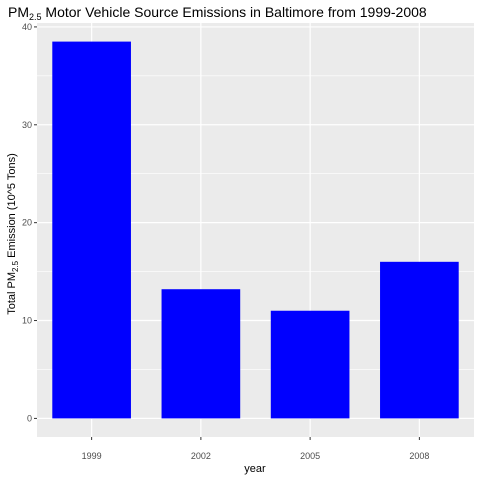  What do you see at coordinates (27, 125) in the screenshot?
I see `y-tick-label: 30` at bounding box center [27, 125].